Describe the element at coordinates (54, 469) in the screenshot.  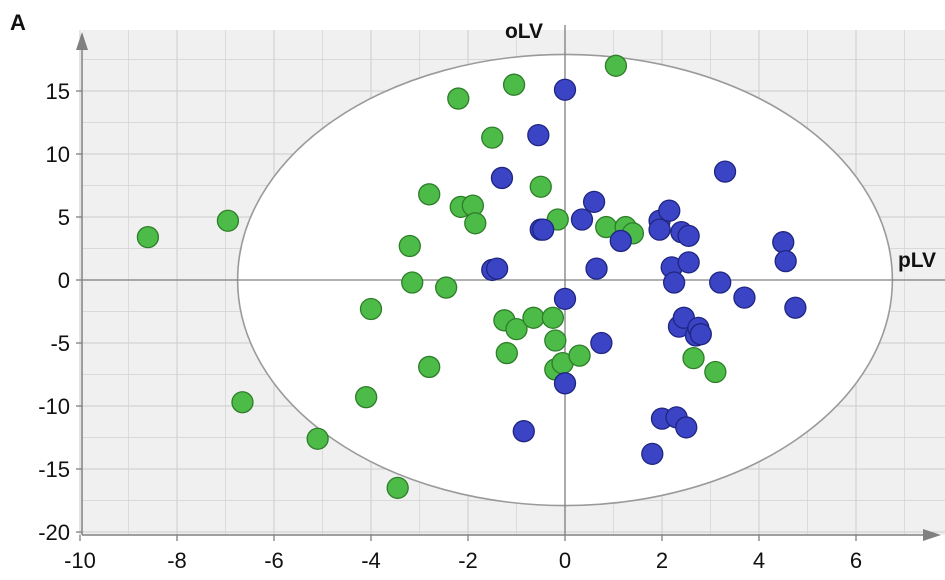
I see `y-tick-label: -15` at that location.